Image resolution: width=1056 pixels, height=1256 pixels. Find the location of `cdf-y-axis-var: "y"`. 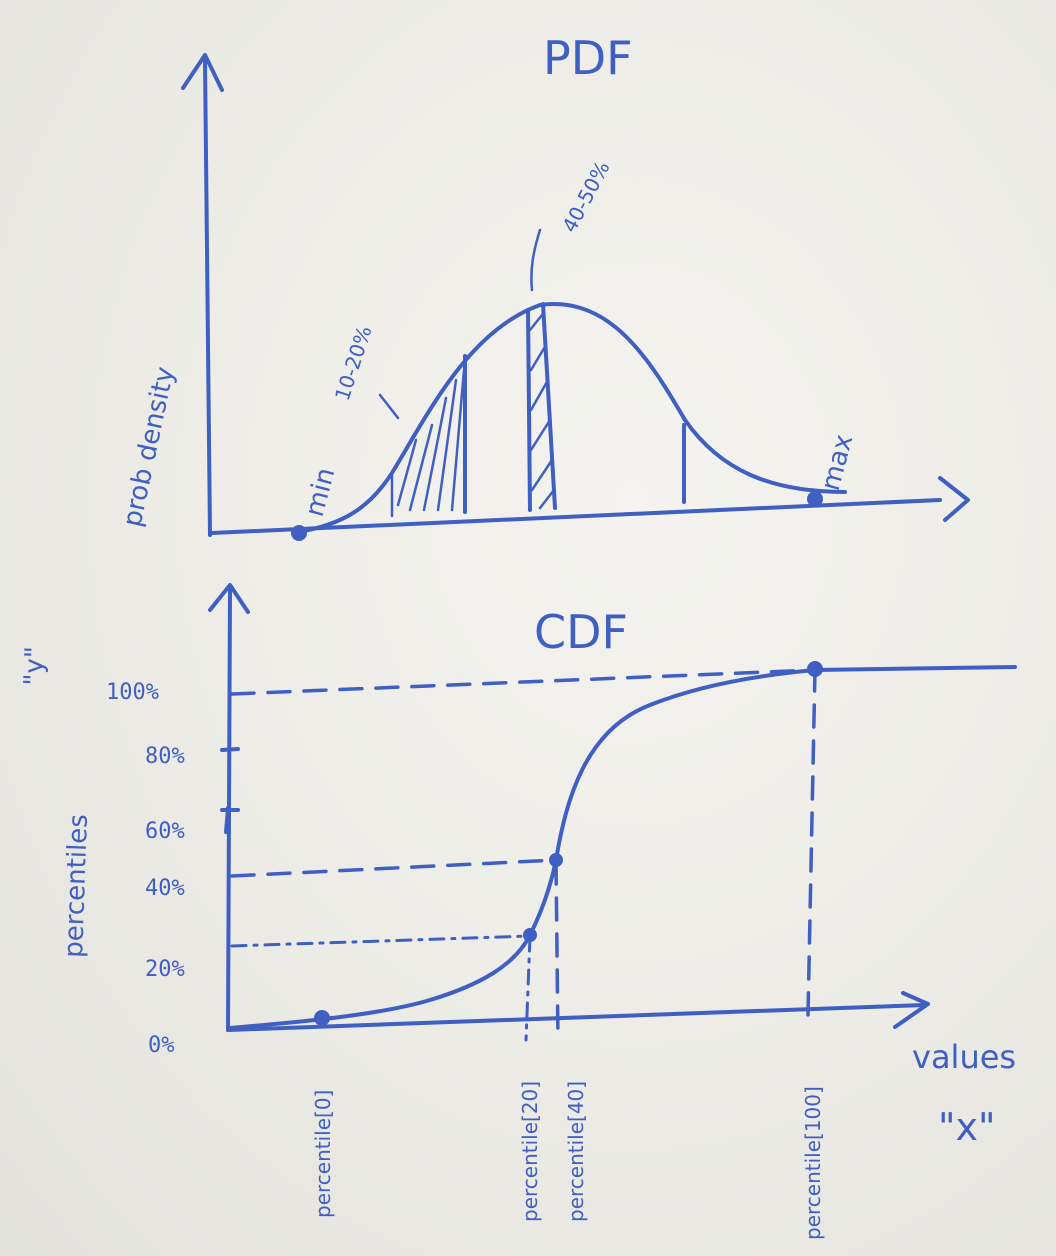

cdf-y-axis-var: "y" is located at coordinates (34, 666).